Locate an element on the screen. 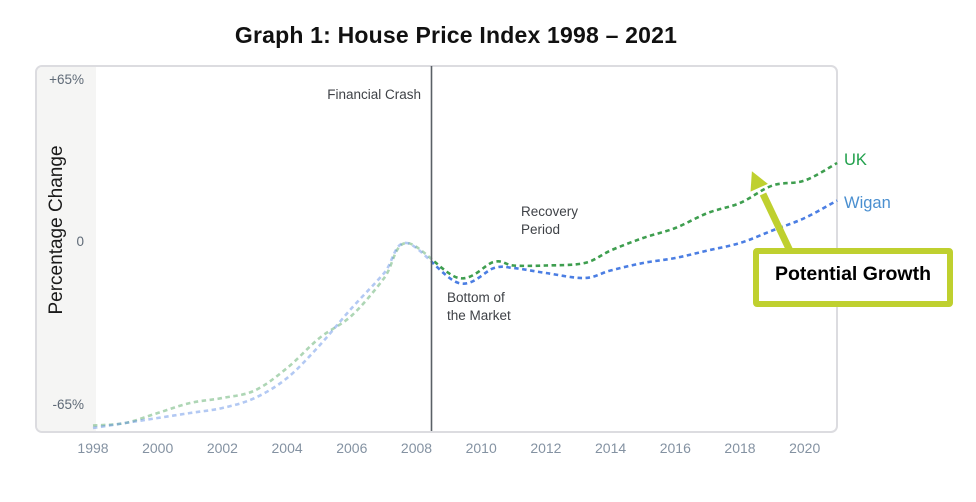  annotation-line: Recovery is located at coordinates (550, 211).